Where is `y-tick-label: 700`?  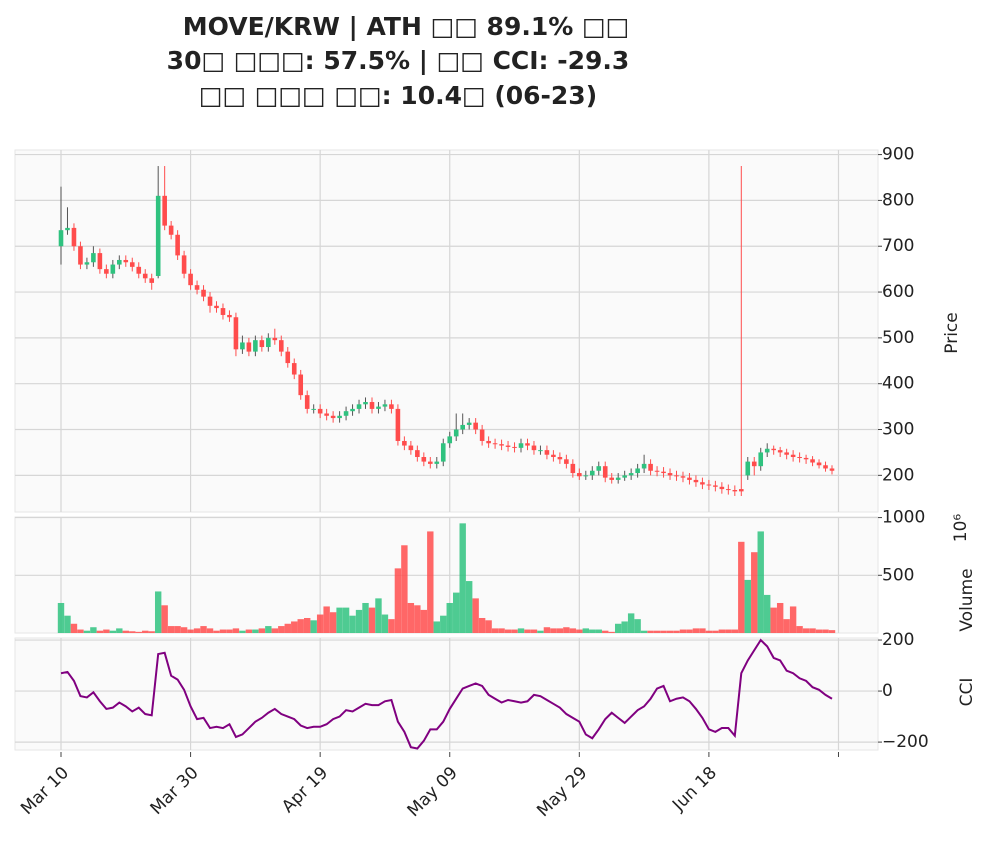
y-tick-label: 700 is located at coordinates (898, 246).